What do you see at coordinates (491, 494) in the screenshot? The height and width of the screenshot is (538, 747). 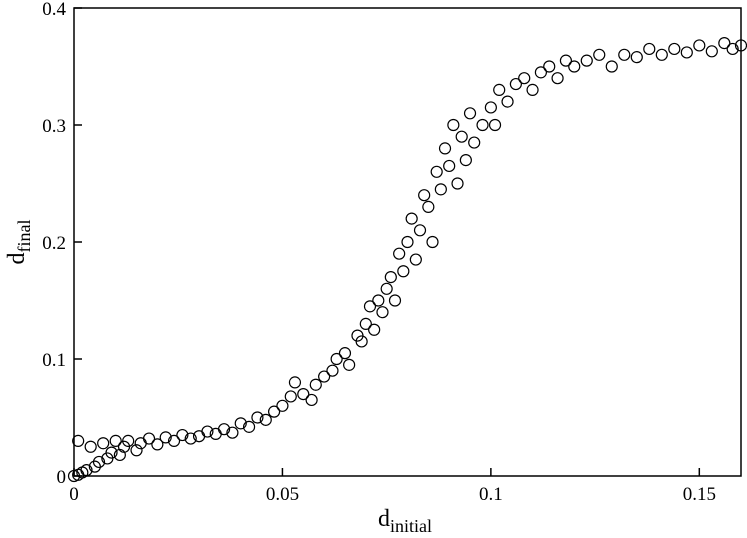 I see `x-tick-label: 0.1` at bounding box center [491, 494].